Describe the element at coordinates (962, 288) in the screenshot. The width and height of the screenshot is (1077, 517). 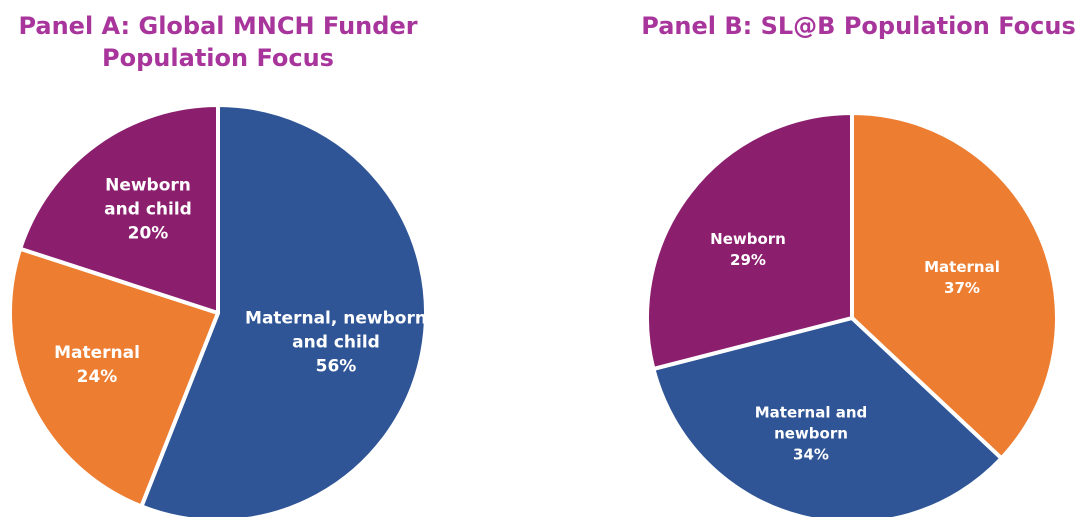
I see `value-label: 37%` at that location.